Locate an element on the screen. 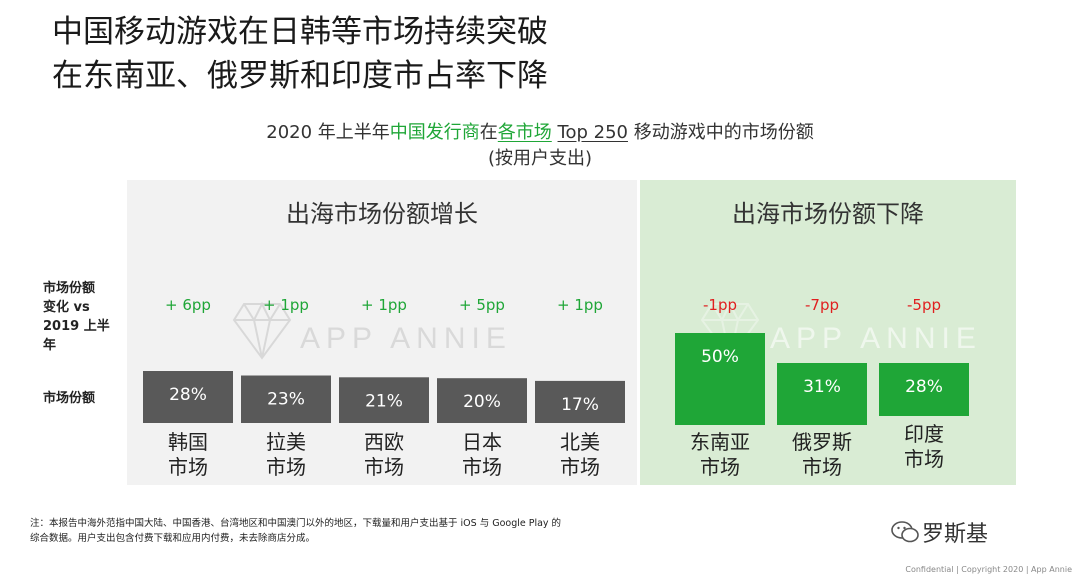  category-label: 西欧 is located at coordinates (384, 442).